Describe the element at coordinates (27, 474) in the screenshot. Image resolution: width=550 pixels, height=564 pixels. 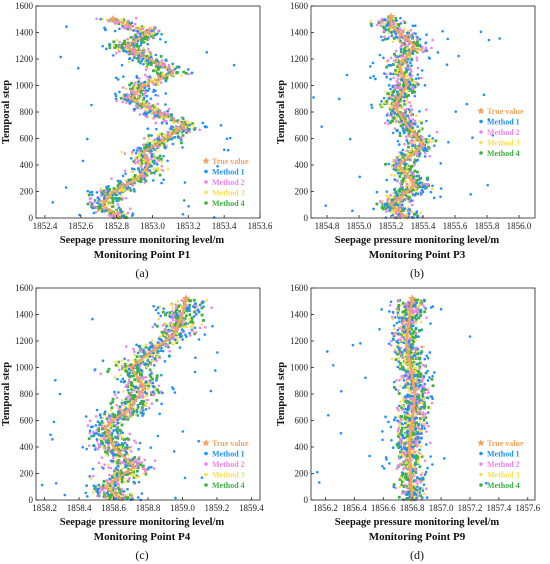
I see `y-tick-label: 200` at that location.